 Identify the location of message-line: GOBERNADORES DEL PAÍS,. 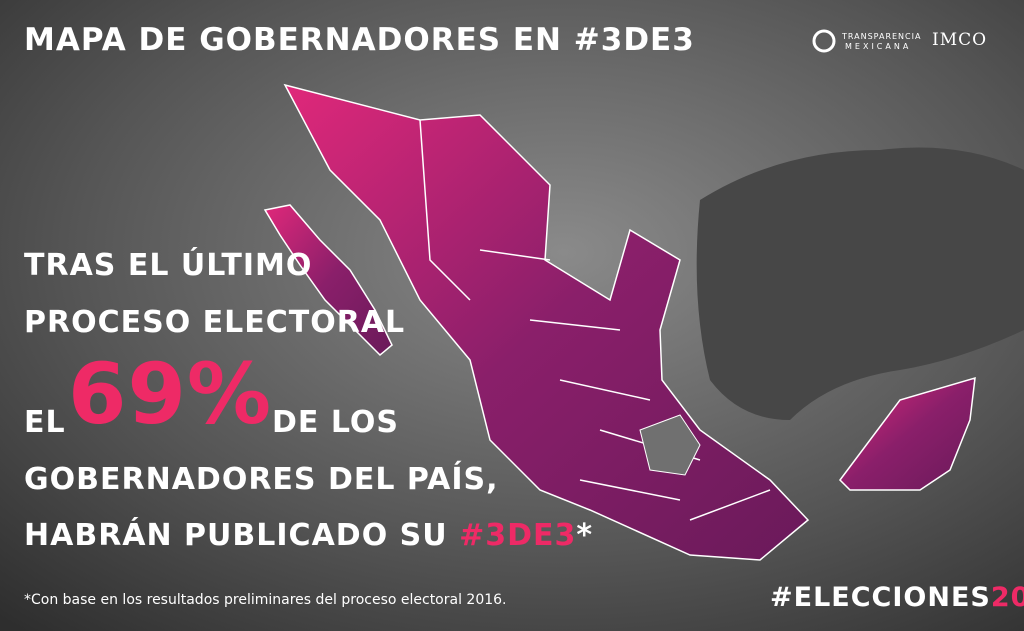
(261, 479).